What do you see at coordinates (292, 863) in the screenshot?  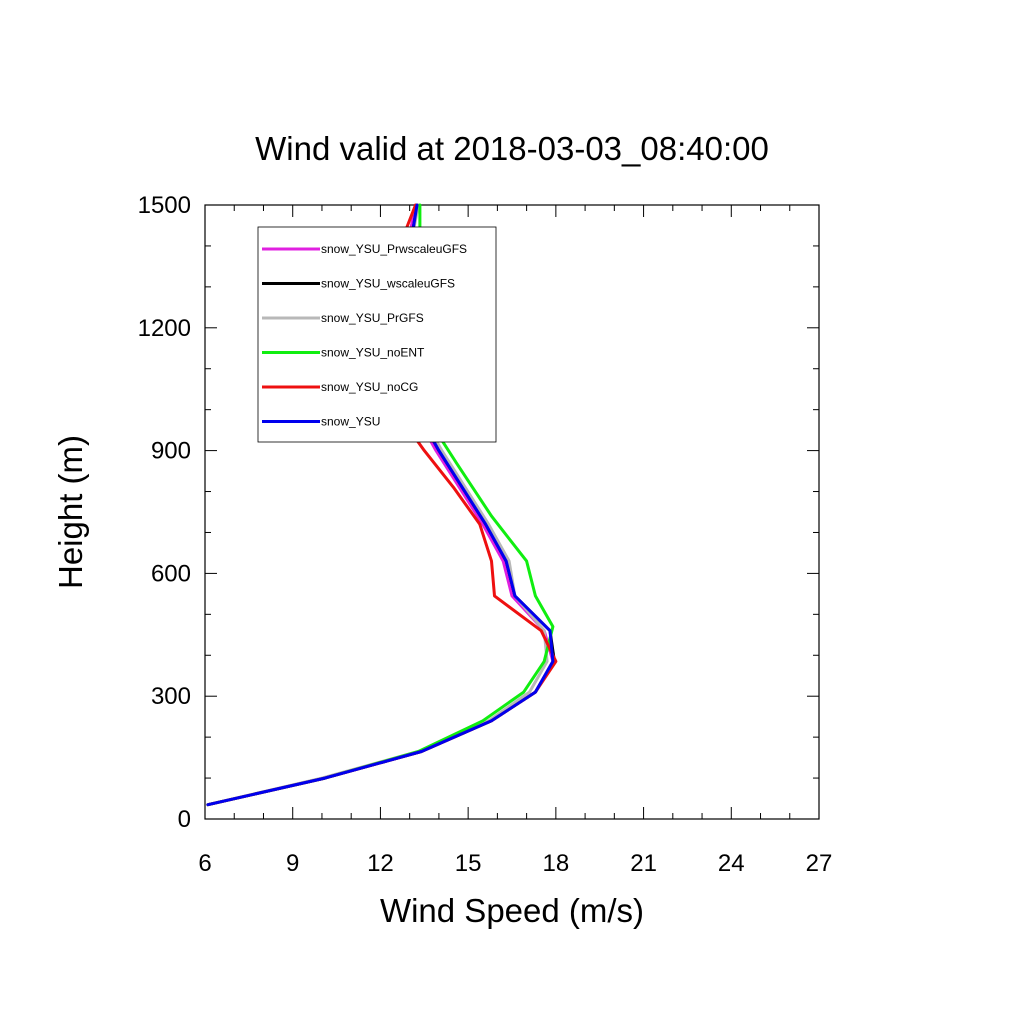 I see `x-tick-label: 9` at bounding box center [292, 863].